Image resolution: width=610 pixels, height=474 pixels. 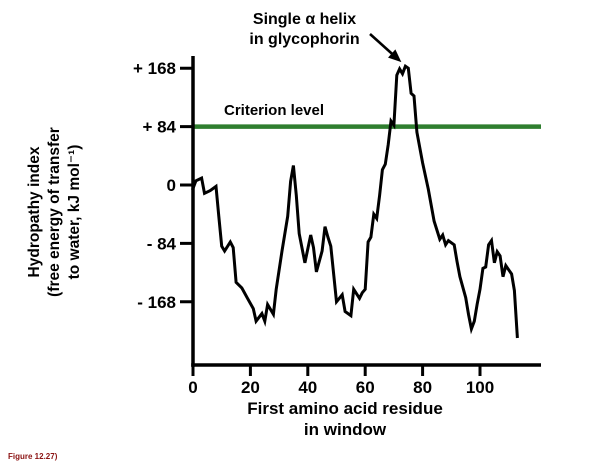 I want to click on y-tick-label: + 168, so click(x=154, y=68).